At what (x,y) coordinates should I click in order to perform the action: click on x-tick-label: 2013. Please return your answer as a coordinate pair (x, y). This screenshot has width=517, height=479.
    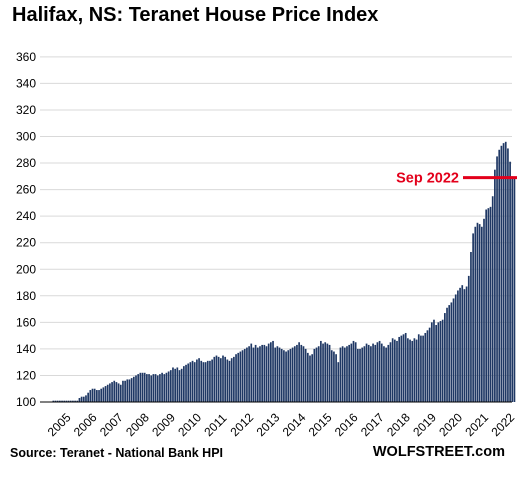
    Looking at the image, I should click on (268, 424).